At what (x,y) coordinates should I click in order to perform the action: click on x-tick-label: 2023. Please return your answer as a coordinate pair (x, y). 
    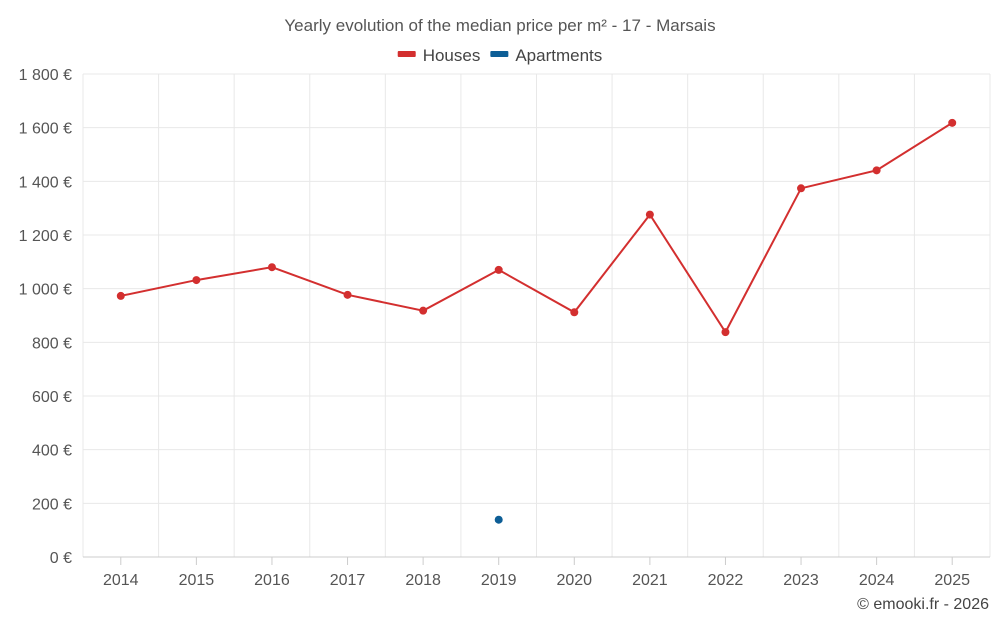
    Looking at the image, I should click on (801, 580).